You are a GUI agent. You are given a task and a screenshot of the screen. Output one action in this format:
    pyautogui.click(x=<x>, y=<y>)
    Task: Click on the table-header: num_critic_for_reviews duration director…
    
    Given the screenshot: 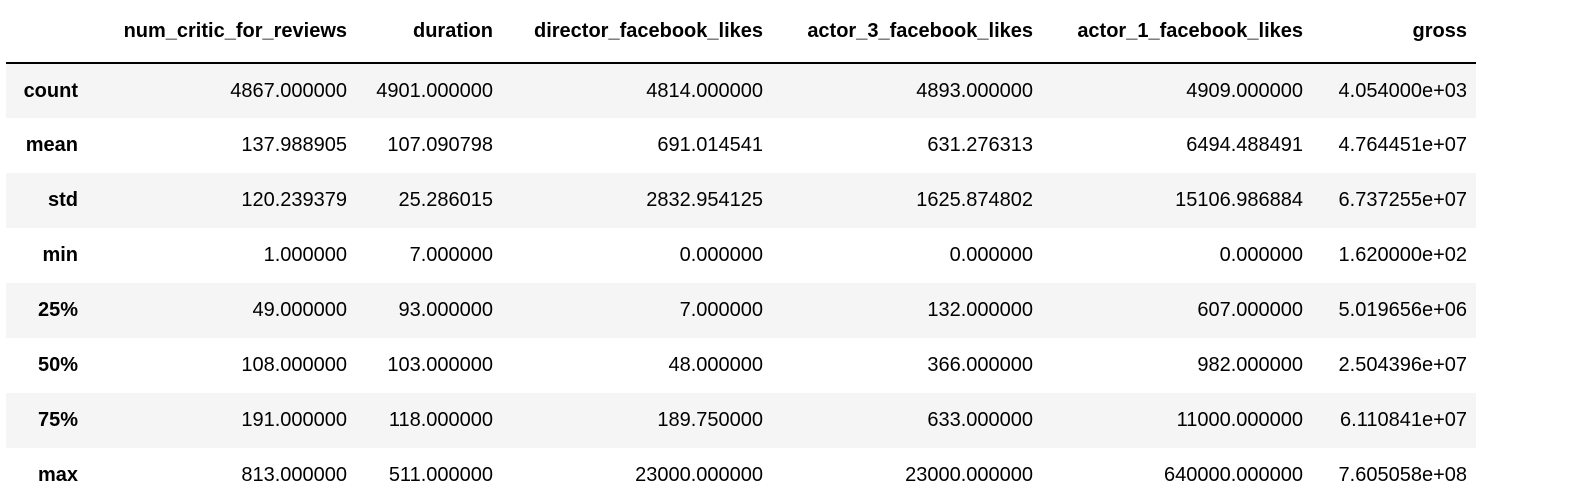 What is the action you would take?
    pyautogui.click(x=741, y=34)
    